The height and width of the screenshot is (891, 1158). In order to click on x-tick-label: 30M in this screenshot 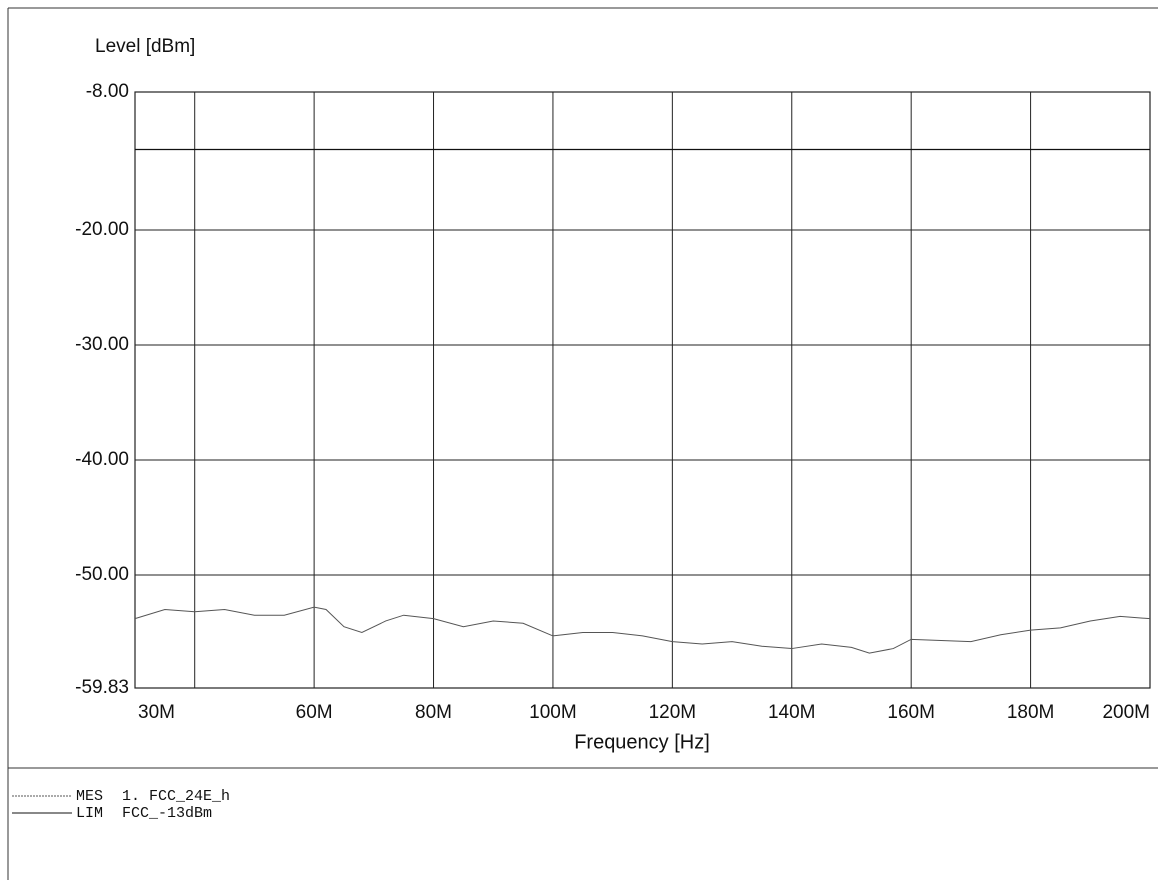, I will do `click(156, 712)`.